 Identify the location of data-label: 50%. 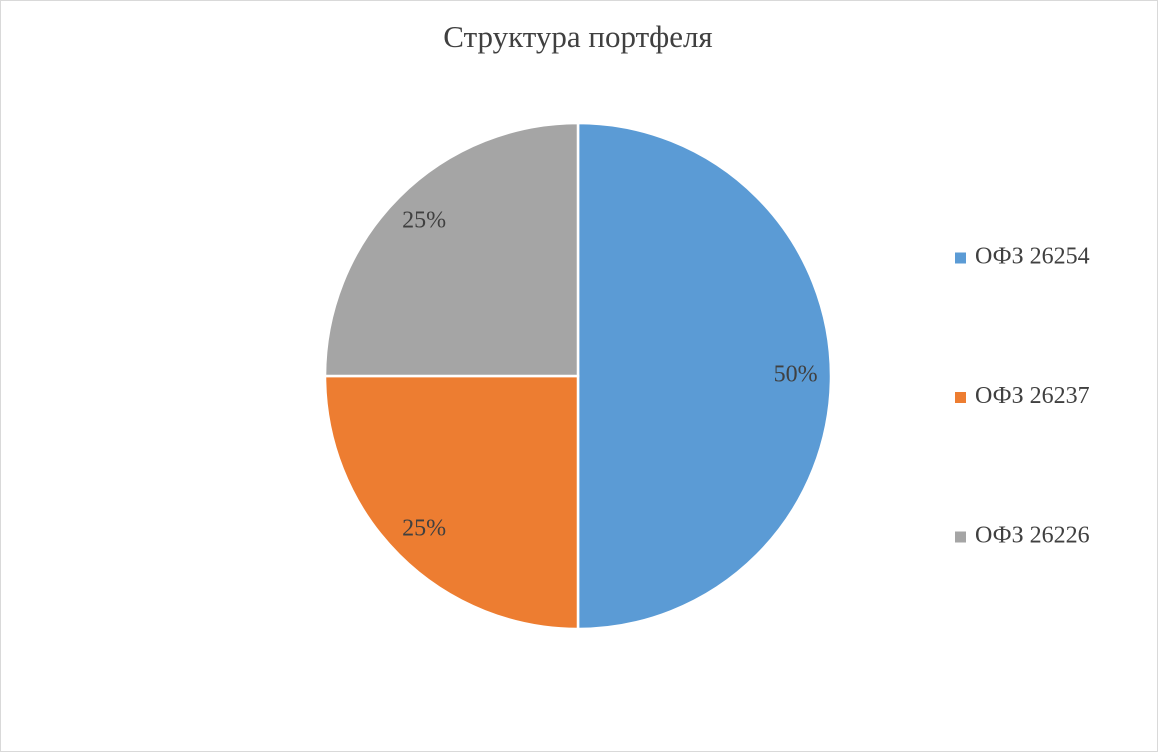
(796, 375).